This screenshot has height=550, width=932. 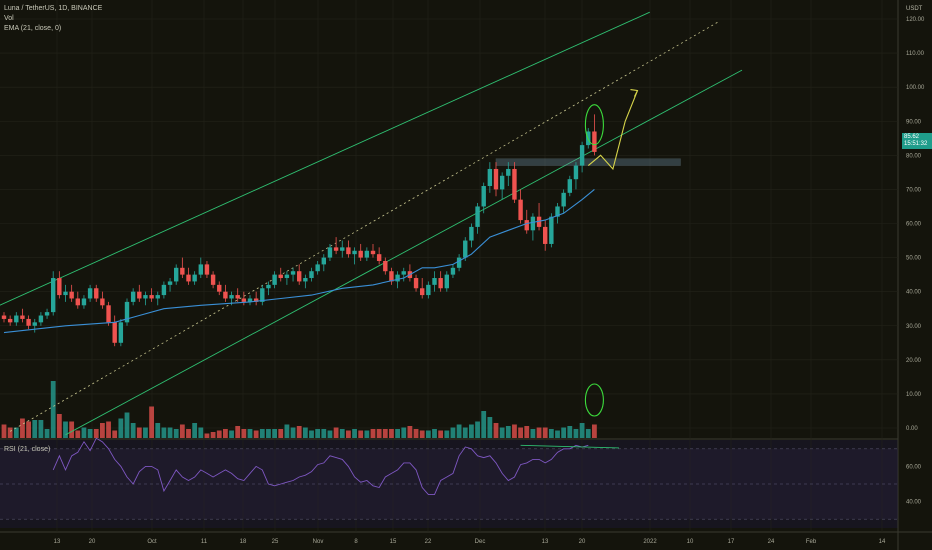 I want to click on highlight-ellipse-price, so click(x=594, y=125).